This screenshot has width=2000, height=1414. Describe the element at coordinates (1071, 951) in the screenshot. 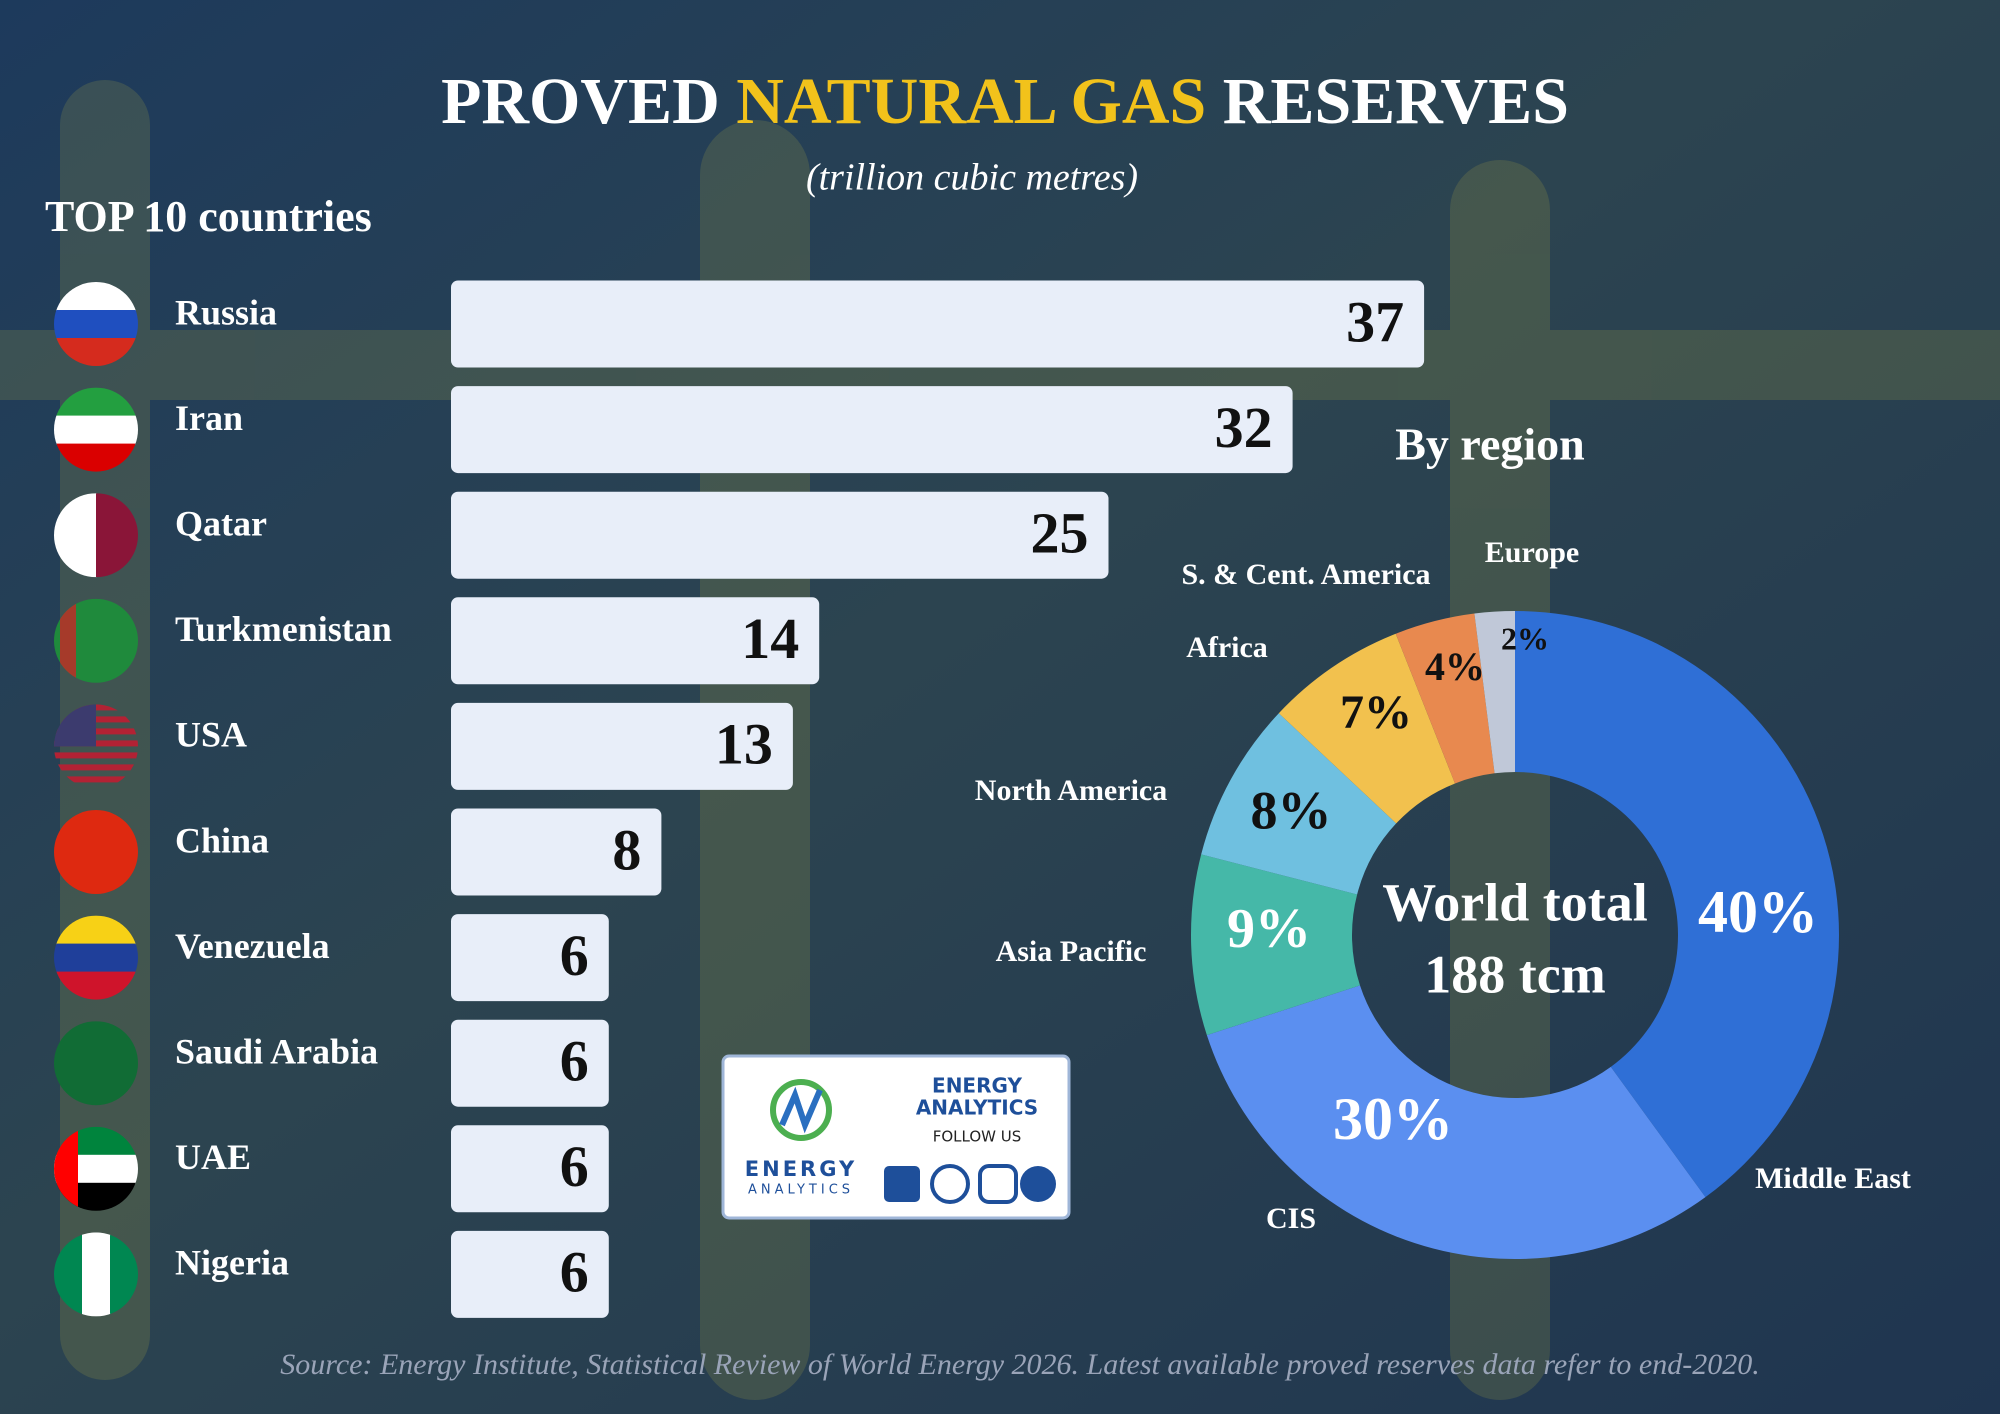

I see `region-label: Asia Pacific` at that location.